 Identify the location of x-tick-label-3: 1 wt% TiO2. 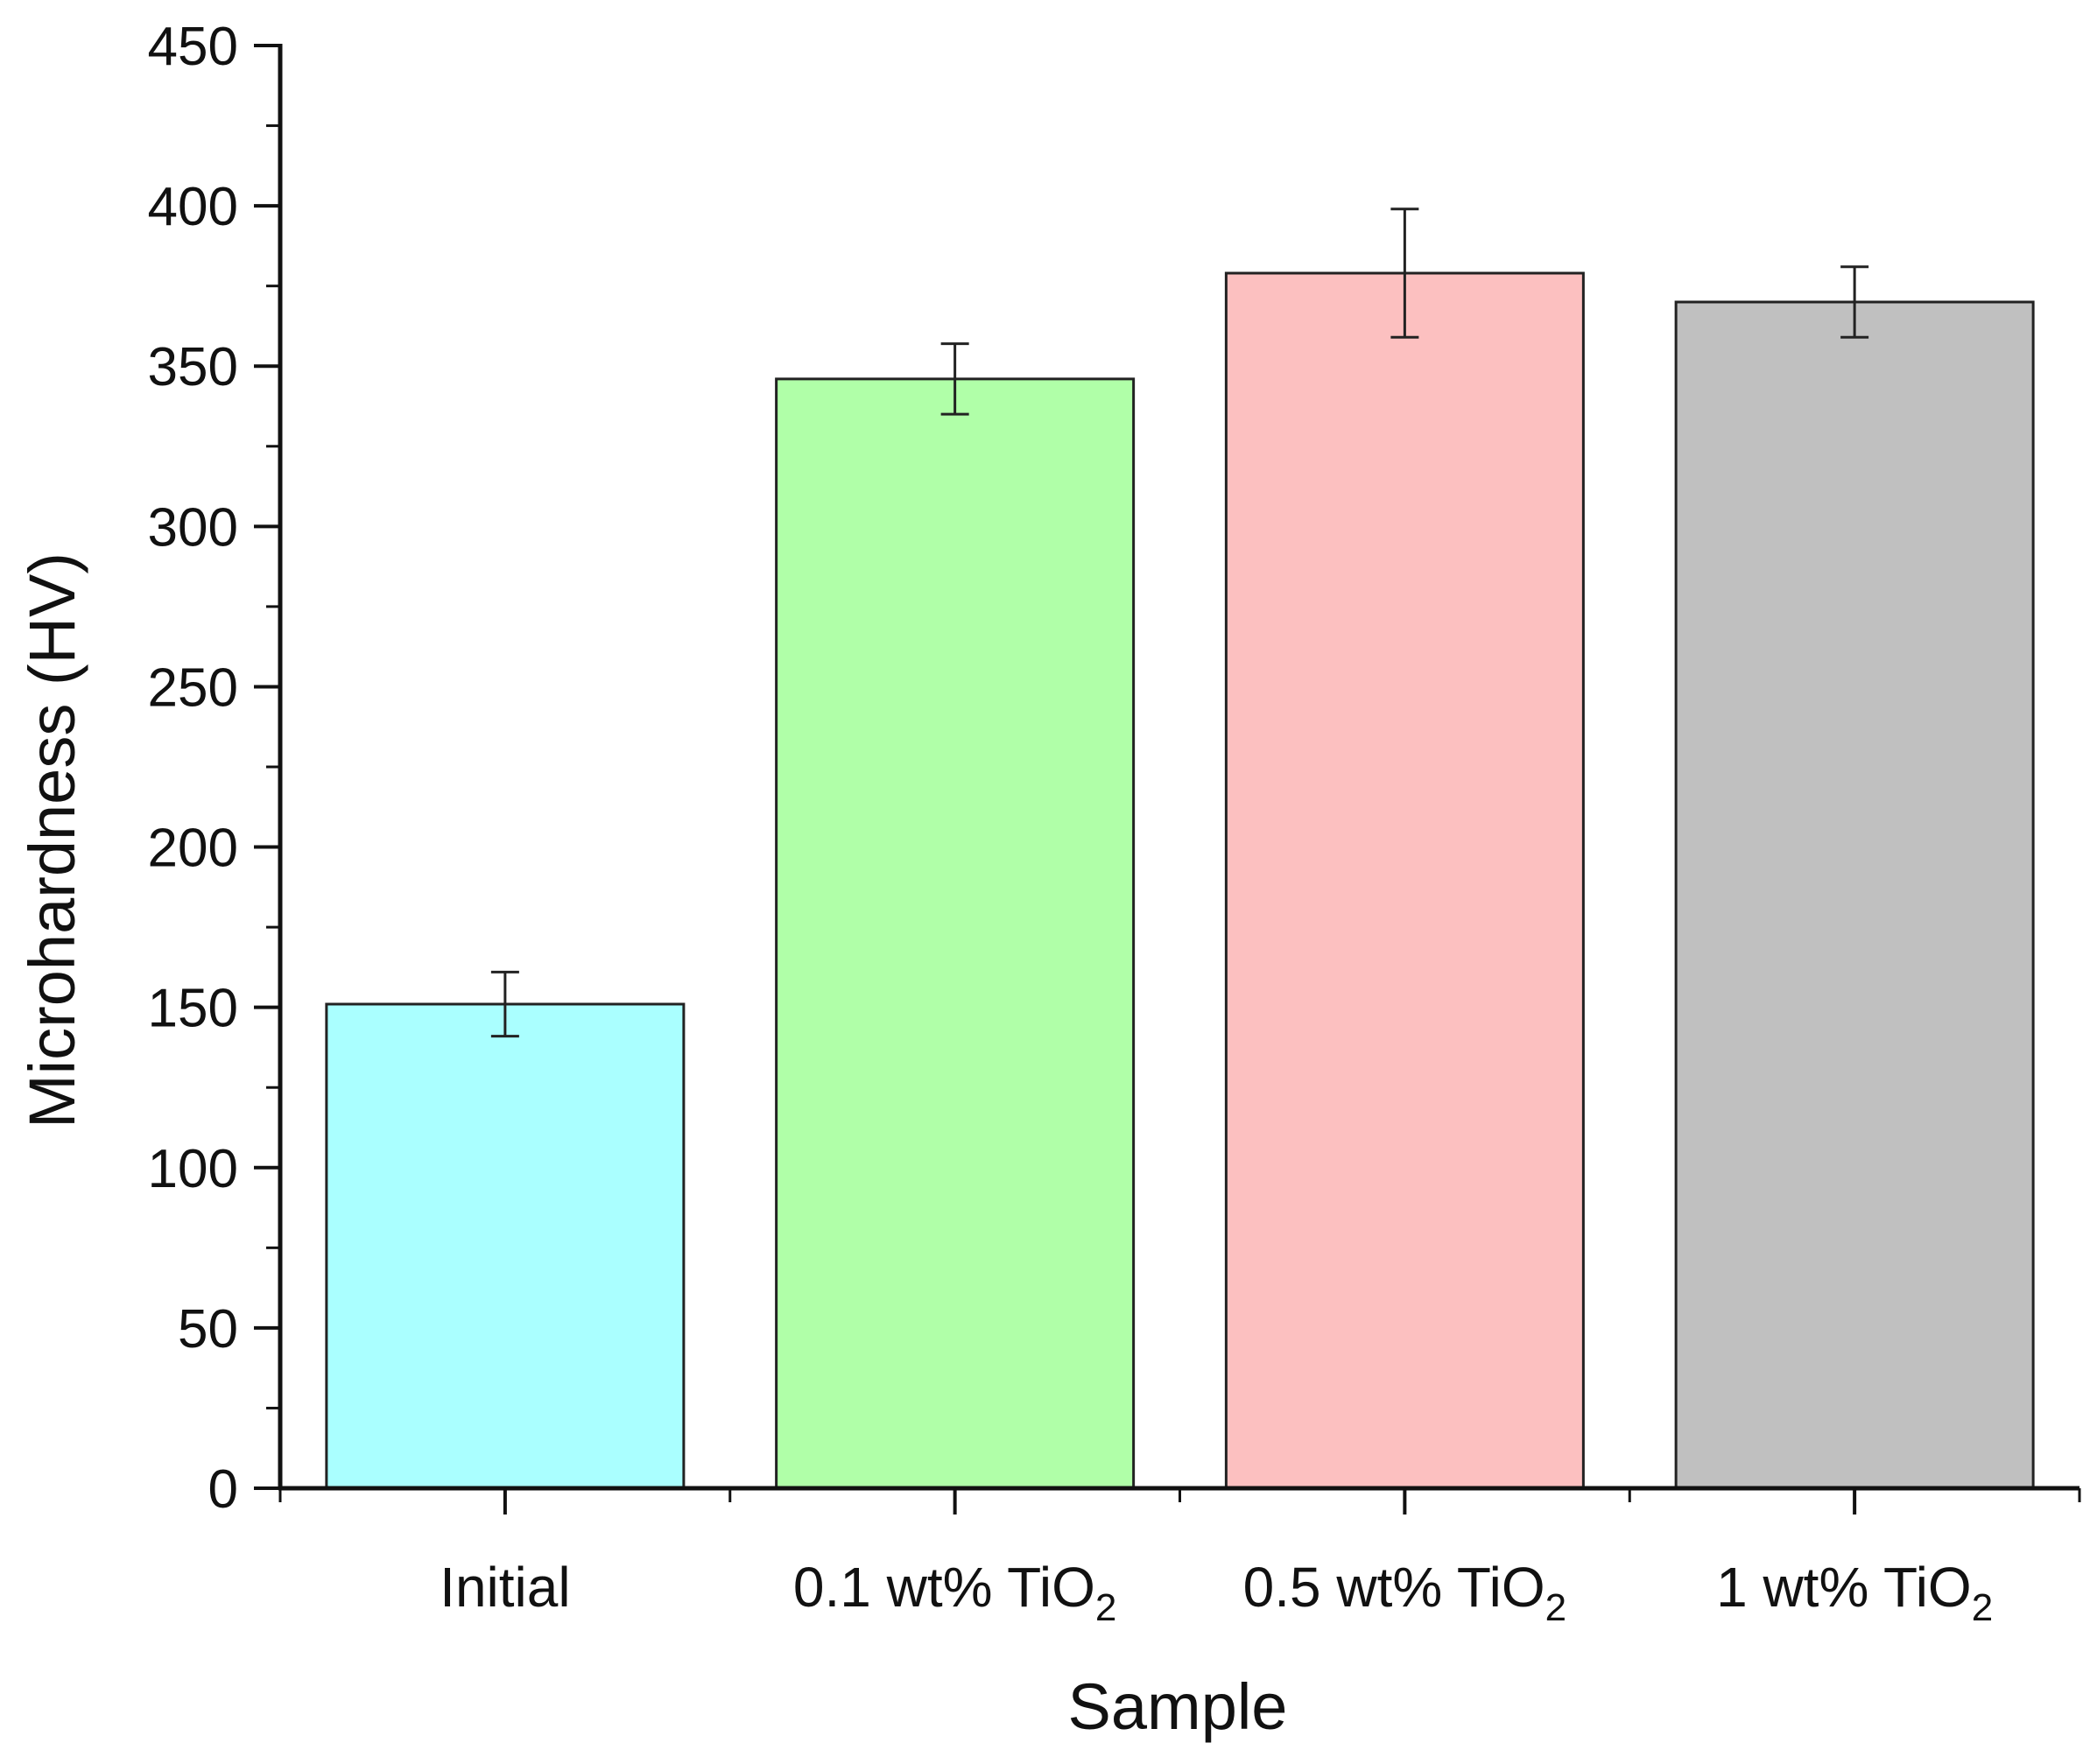
(1854, 1593).